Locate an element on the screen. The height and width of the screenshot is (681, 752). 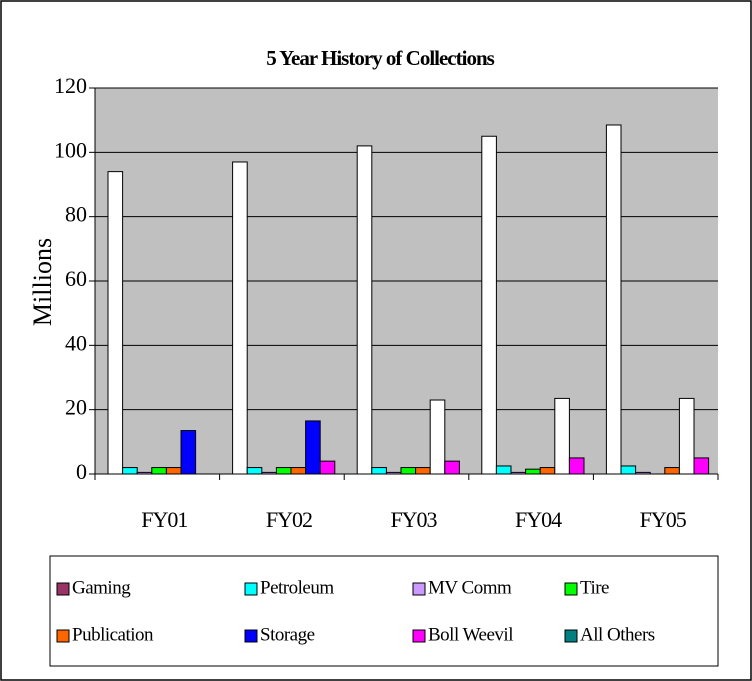
chart-title: 5 Year History of Collections is located at coordinates (380, 58).